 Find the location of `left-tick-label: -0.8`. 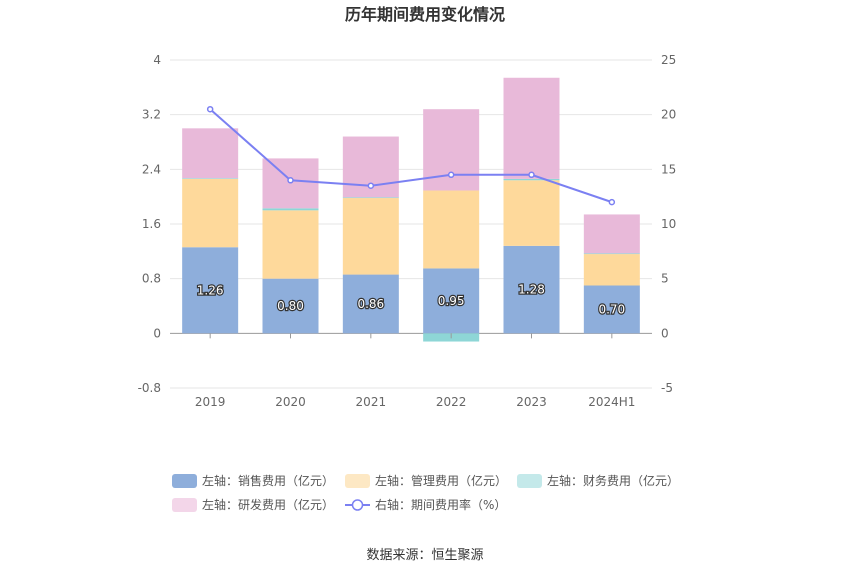

left-tick-label: -0.8 is located at coordinates (149, 388).